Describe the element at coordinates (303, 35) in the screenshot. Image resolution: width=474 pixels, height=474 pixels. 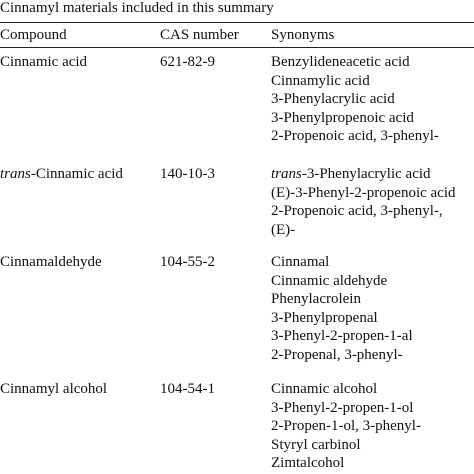
I see `header-cell: Synonyms` at that location.